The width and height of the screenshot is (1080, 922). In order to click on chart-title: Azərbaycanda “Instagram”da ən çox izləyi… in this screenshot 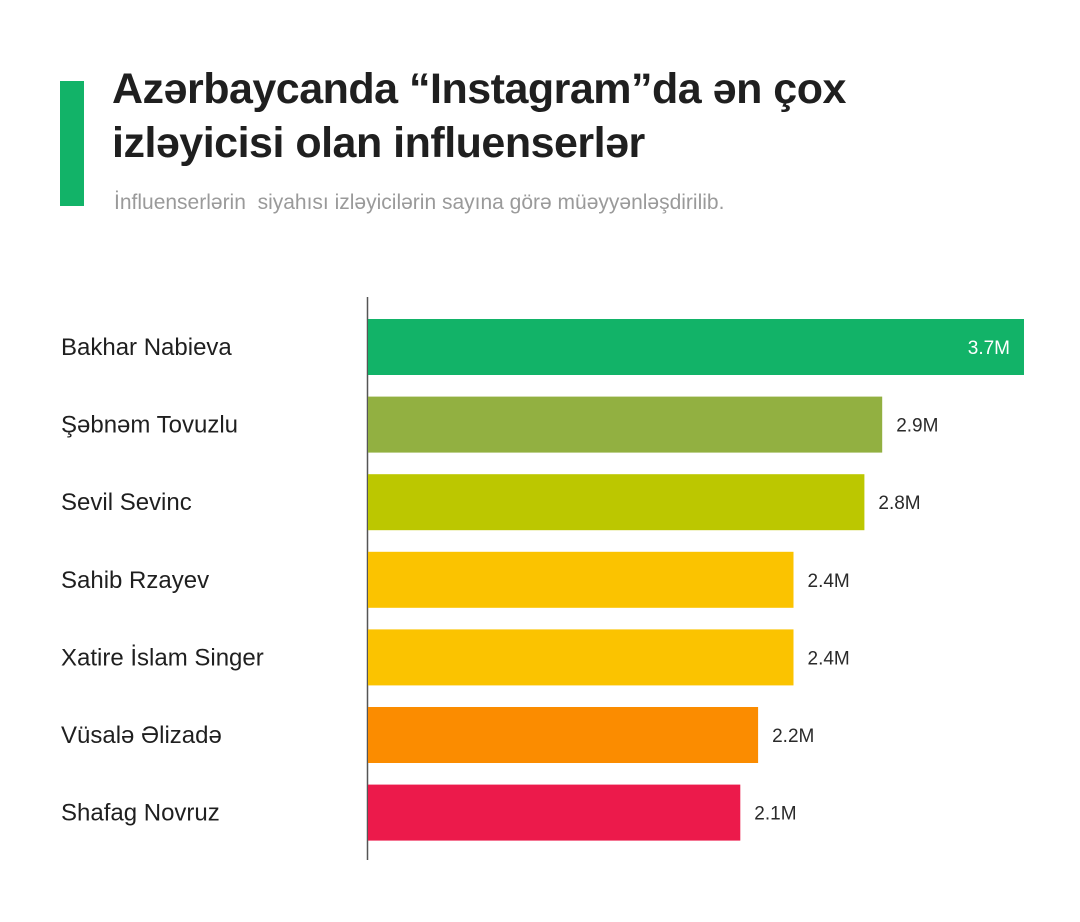, I will do `click(479, 116)`.